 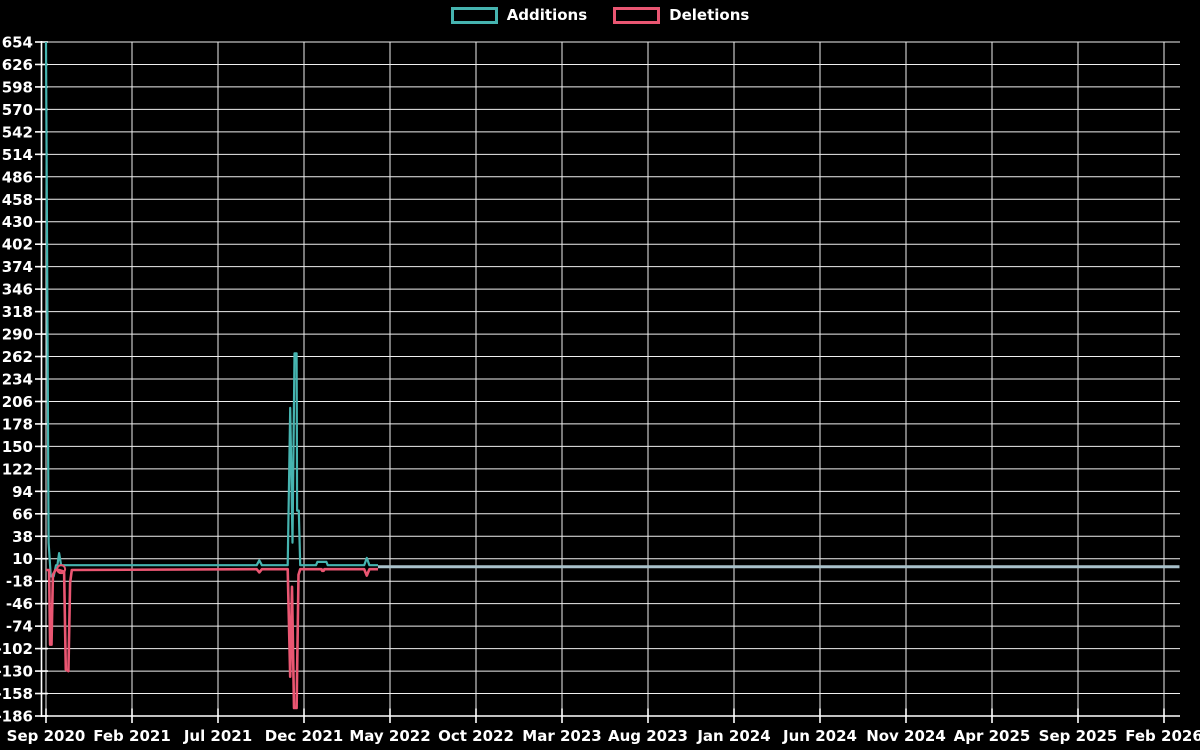 I want to click on y-tick-label: 514, so click(x=17, y=155).